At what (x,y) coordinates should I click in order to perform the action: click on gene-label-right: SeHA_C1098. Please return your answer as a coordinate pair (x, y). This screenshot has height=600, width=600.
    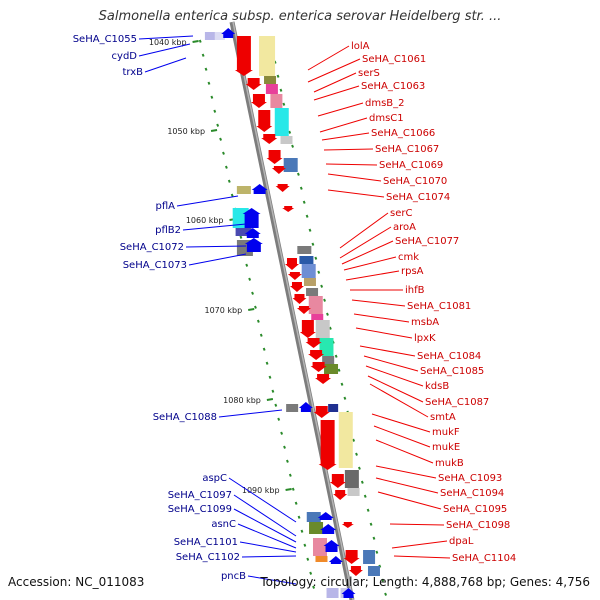
    Looking at the image, I should click on (478, 525).